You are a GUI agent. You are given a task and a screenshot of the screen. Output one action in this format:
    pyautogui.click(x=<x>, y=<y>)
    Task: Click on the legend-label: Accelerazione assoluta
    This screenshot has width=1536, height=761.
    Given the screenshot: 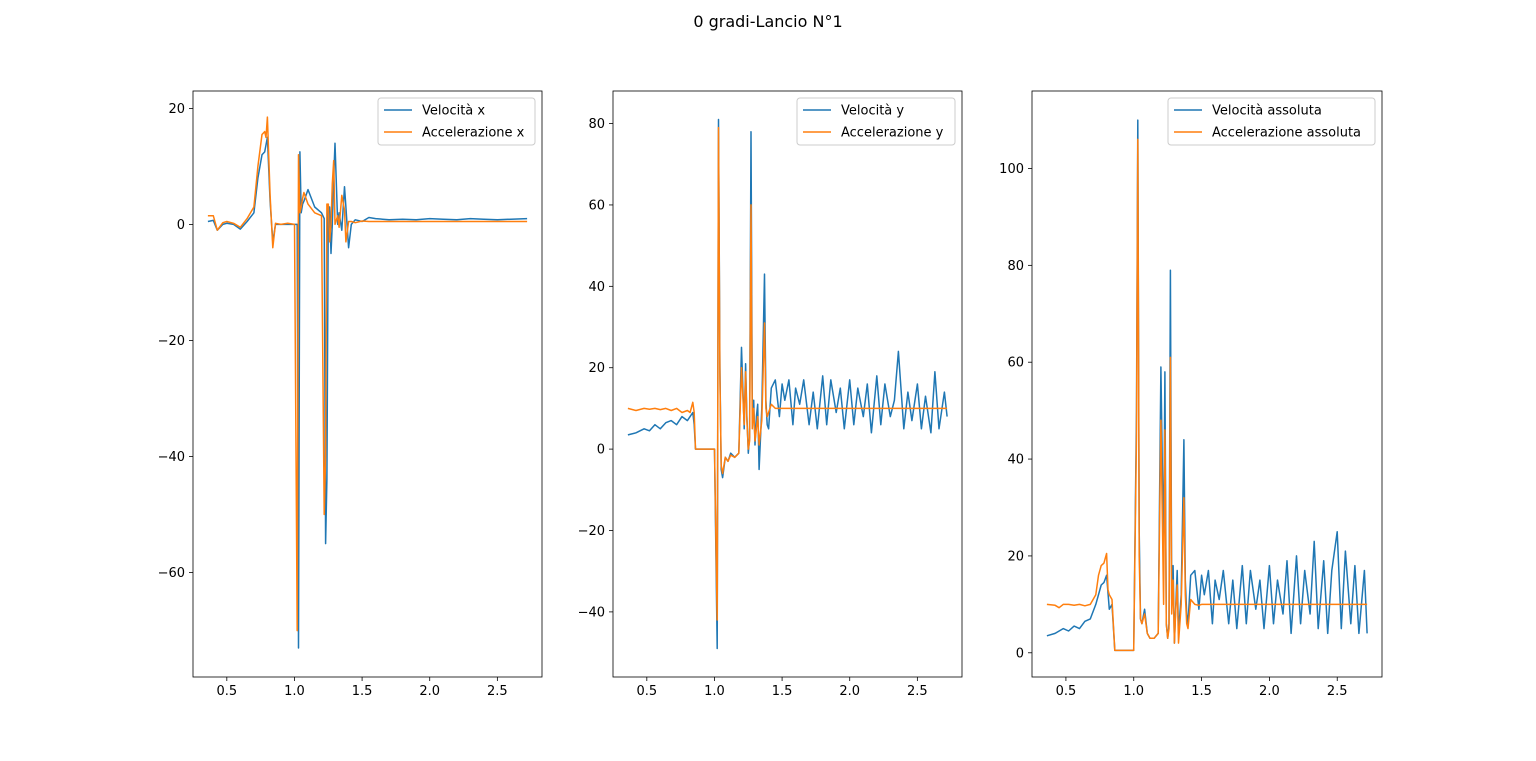 What is the action you would take?
    pyautogui.click(x=1286, y=133)
    